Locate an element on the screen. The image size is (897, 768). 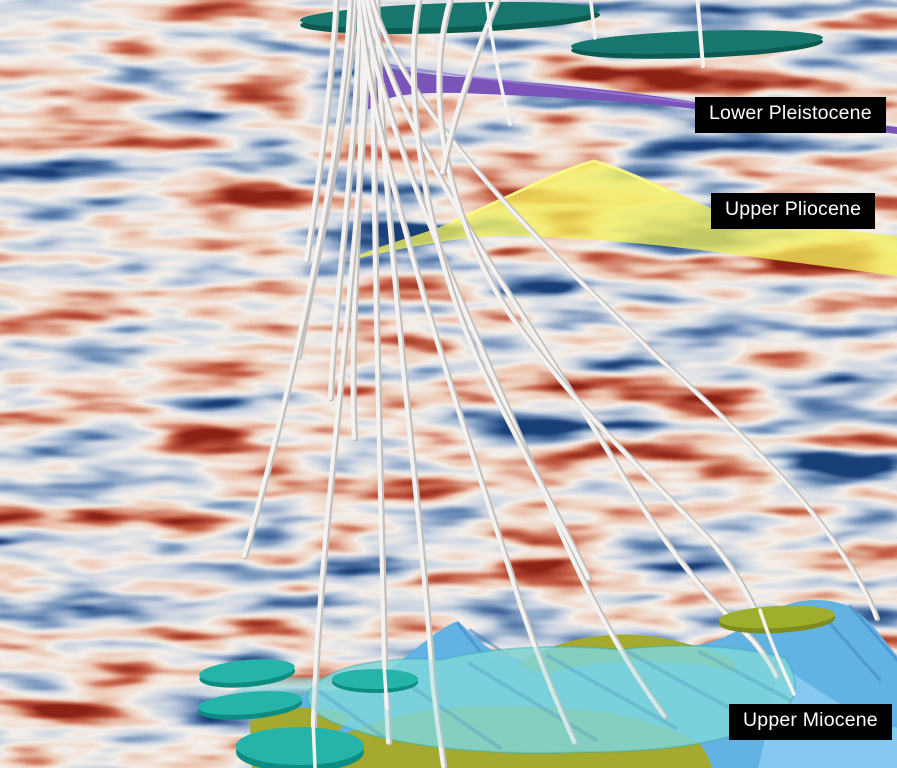
horizon-upper-pliocene-body is located at coordinates (620, 218).